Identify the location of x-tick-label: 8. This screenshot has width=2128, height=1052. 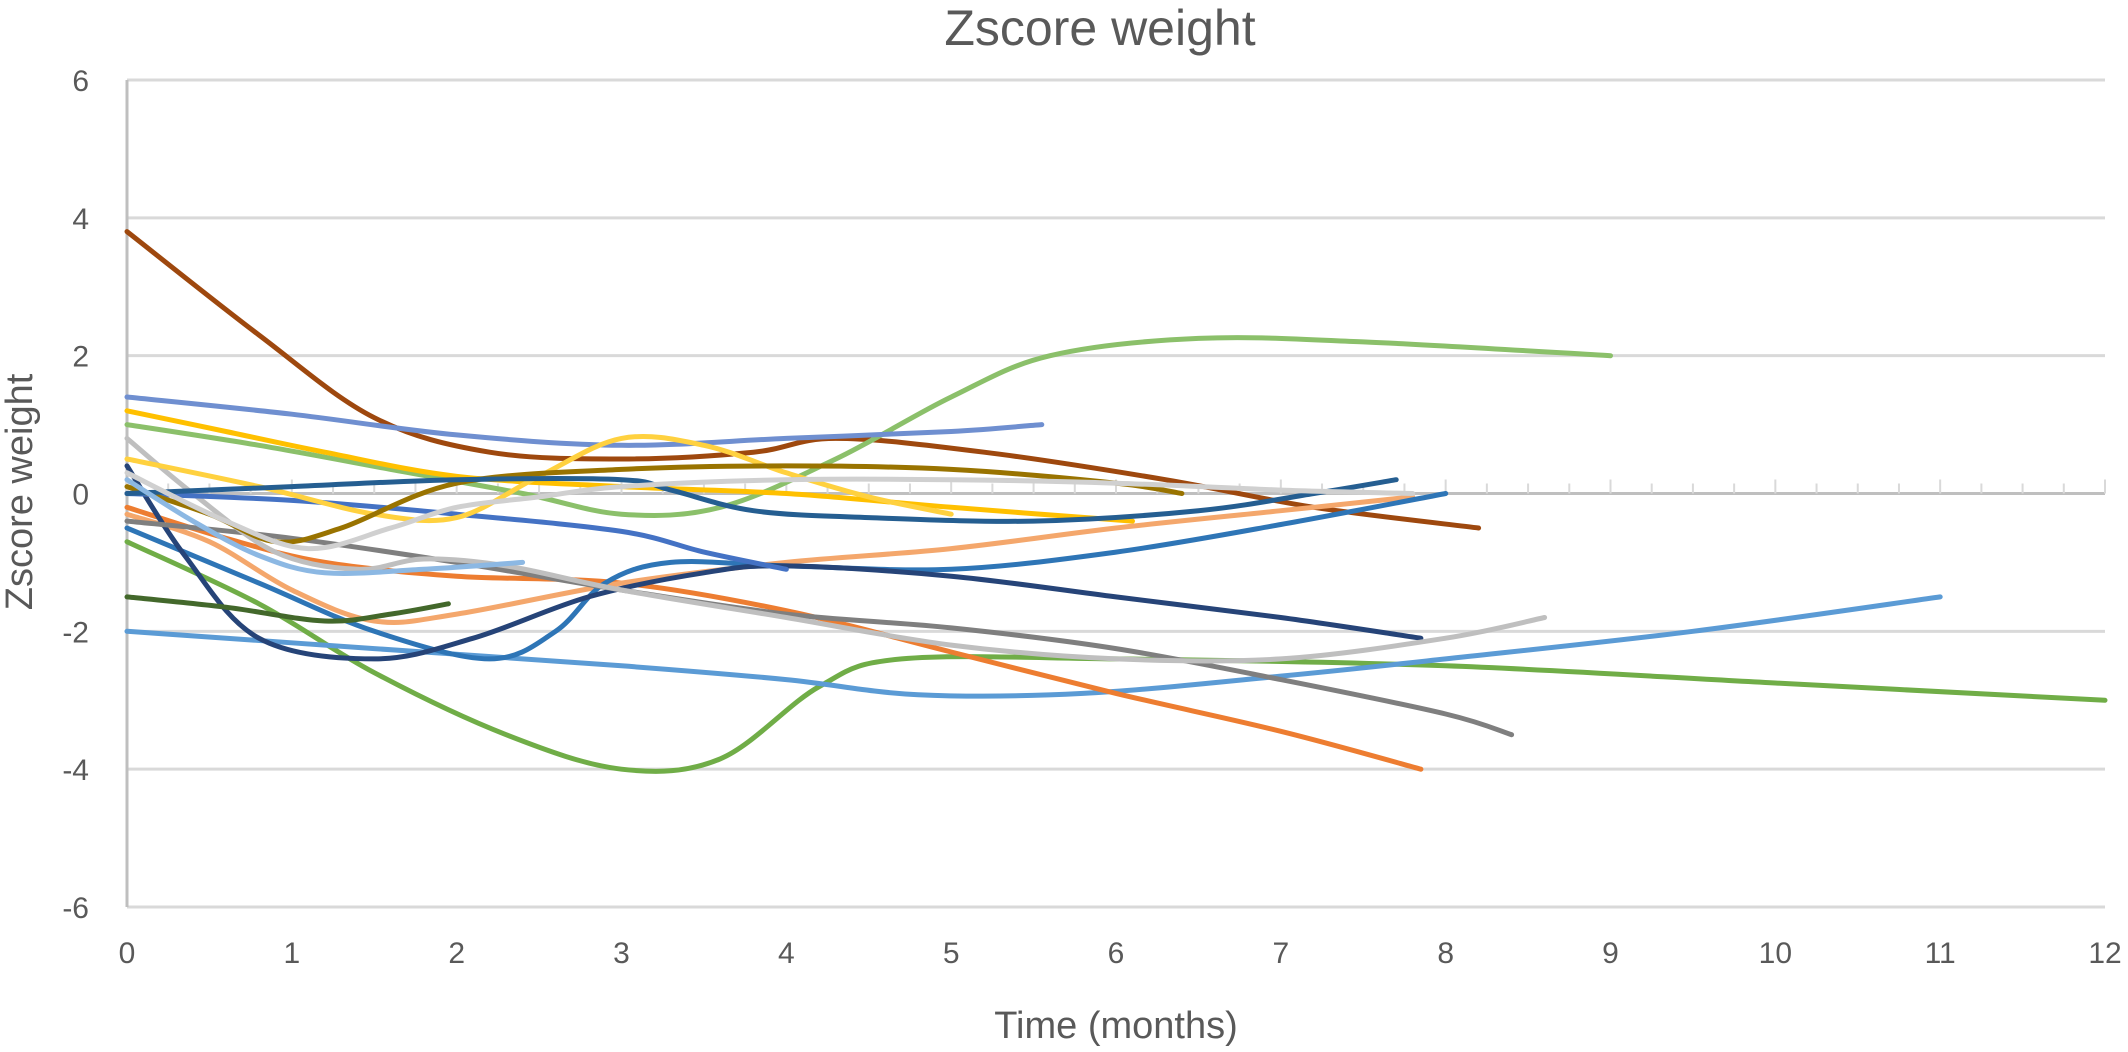
(1445, 953).